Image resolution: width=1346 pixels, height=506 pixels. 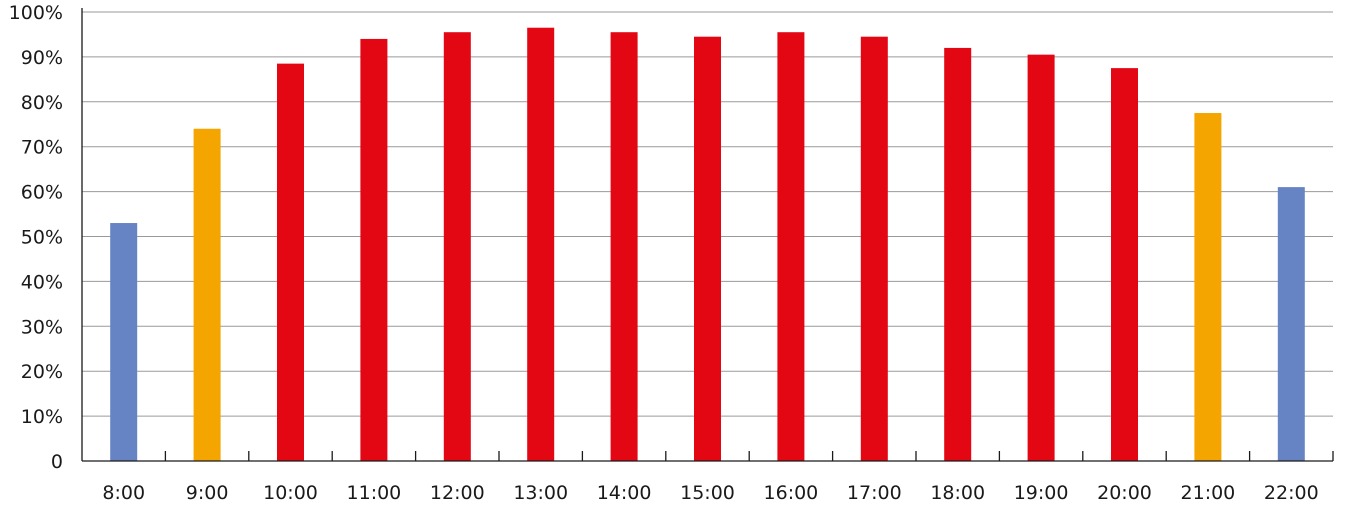 I want to click on y-tick-label: 40%, so click(x=42, y=282).